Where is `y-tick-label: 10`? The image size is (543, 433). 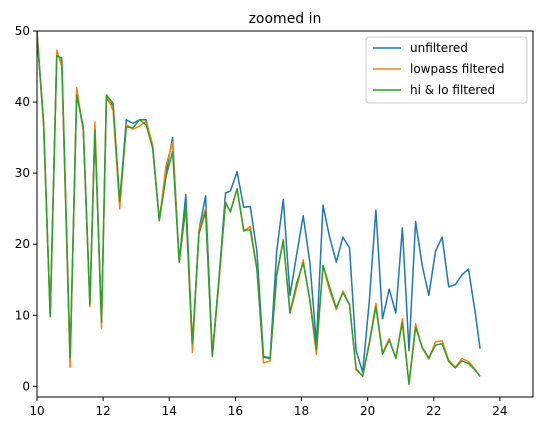 y-tick-label: 10 is located at coordinates (22, 315).